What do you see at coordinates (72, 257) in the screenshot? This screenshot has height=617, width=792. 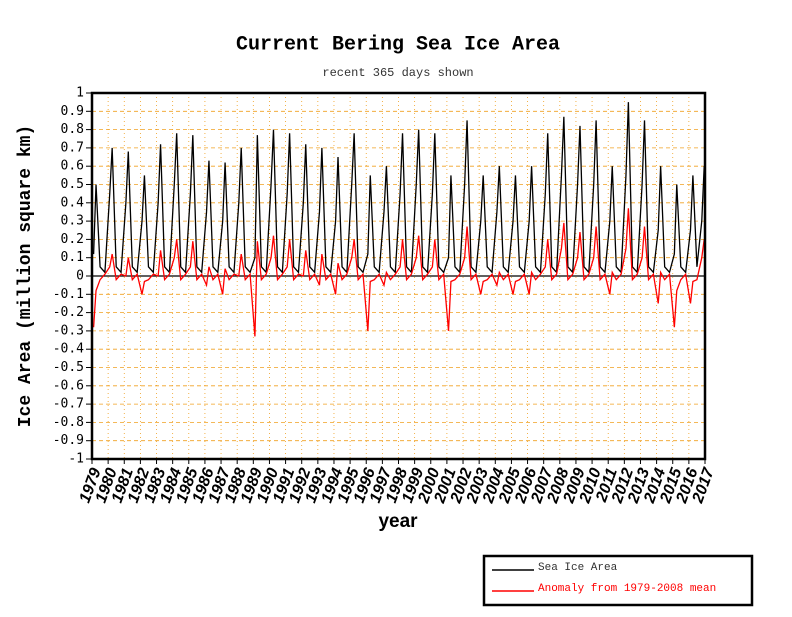 I see `y-tick-label: 0.1` at bounding box center [72, 257].